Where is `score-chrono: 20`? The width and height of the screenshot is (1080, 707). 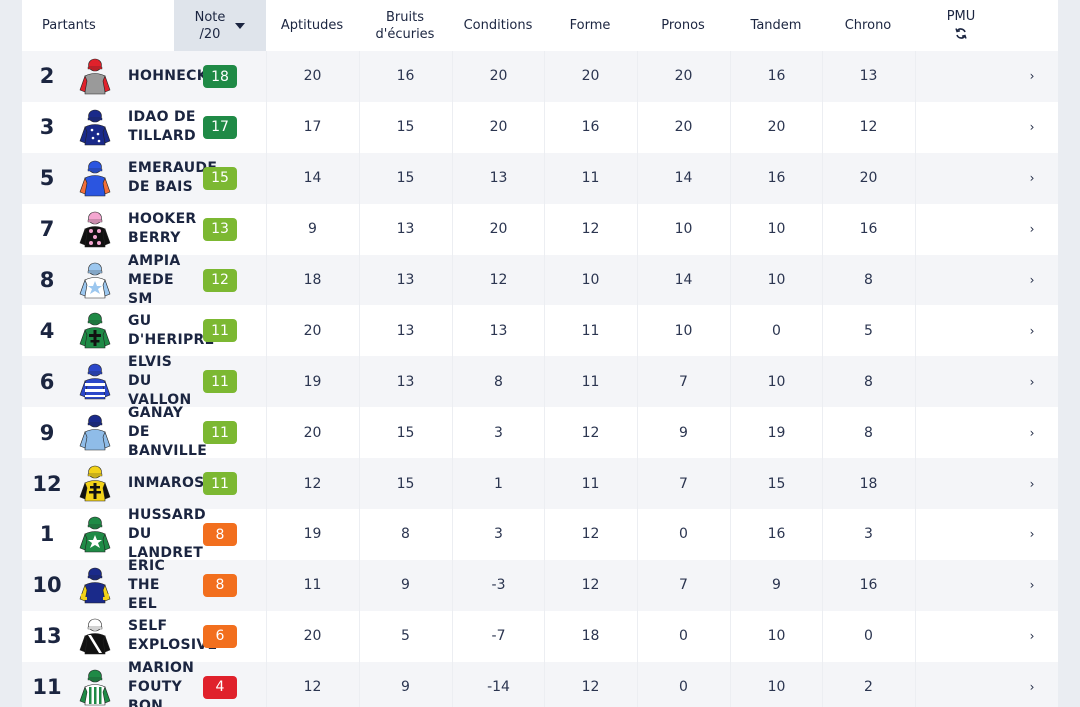 score-chrono: 20 is located at coordinates (868, 178).